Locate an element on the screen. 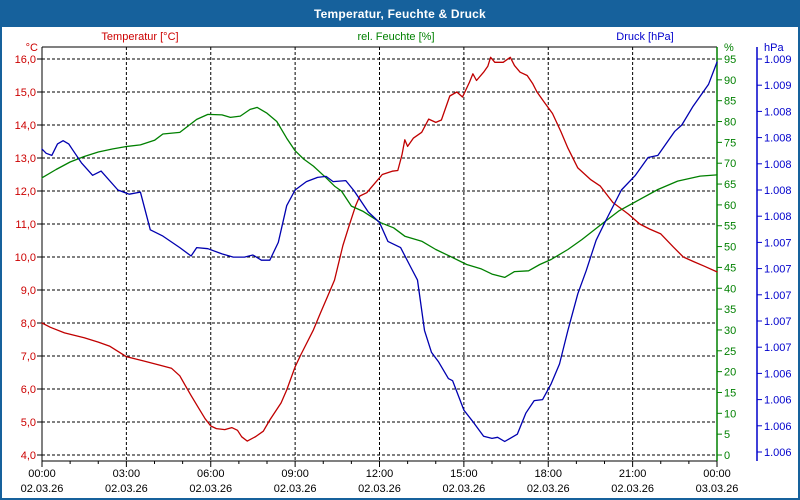  temperature-tick-label: 10,0 is located at coordinates (25, 258).